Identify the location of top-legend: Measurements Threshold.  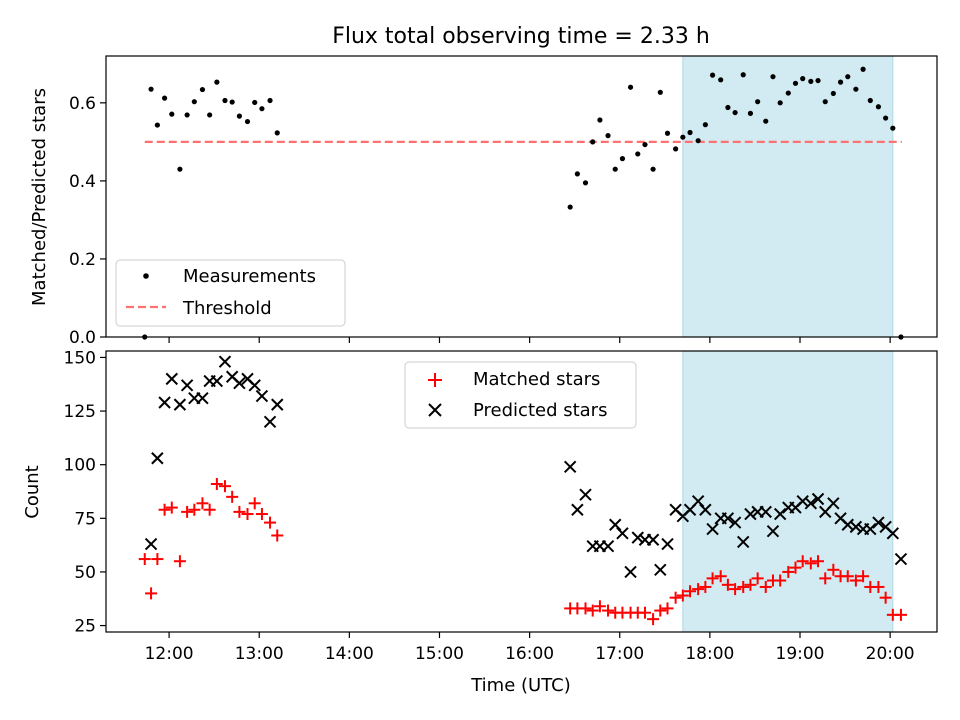
(230, 293).